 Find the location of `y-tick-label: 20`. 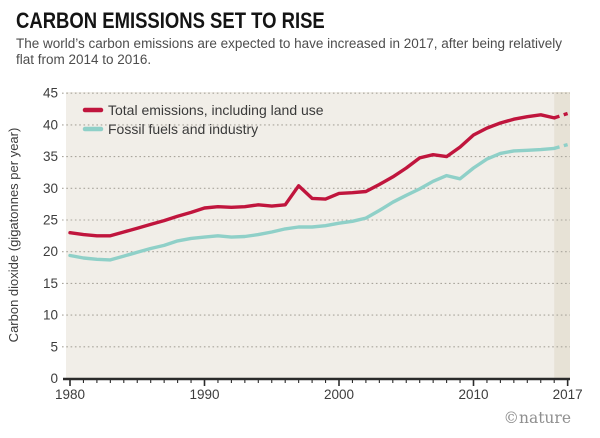

y-tick-label: 20 is located at coordinates (50, 251).